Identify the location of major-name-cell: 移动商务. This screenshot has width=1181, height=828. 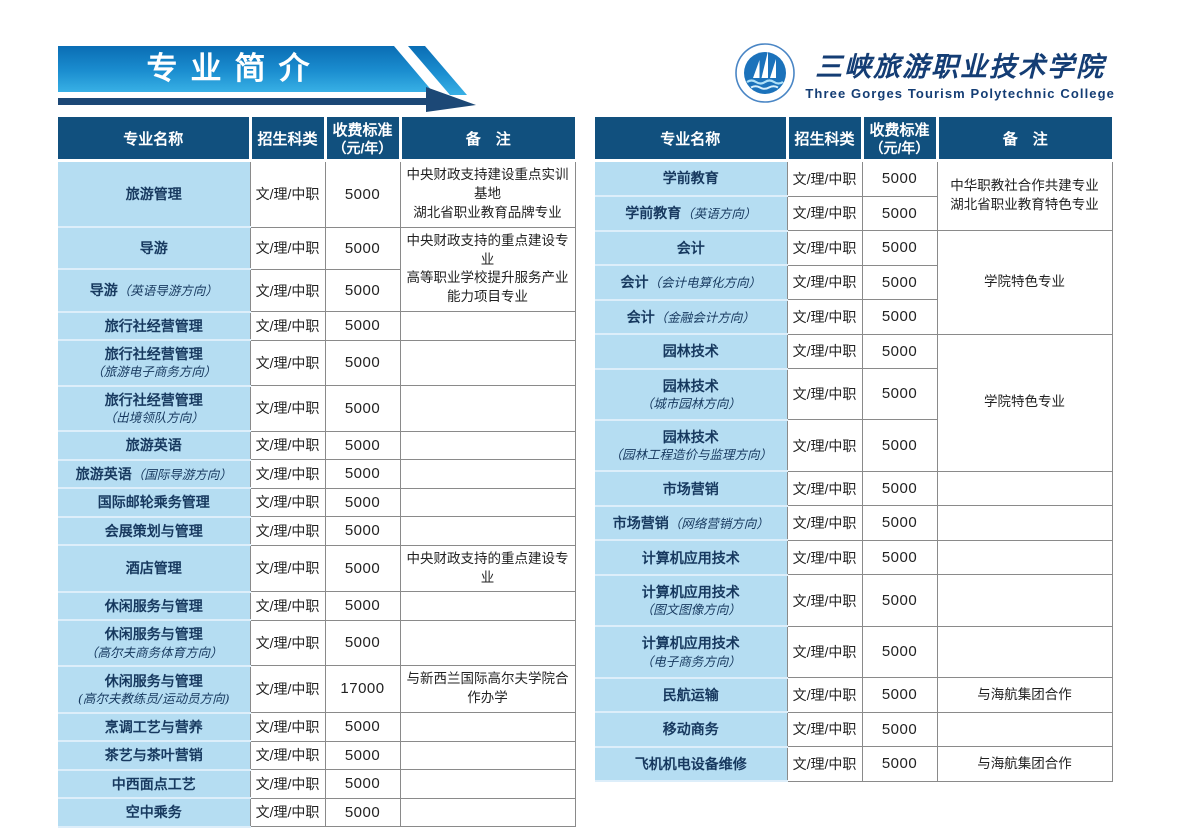
(691, 729).